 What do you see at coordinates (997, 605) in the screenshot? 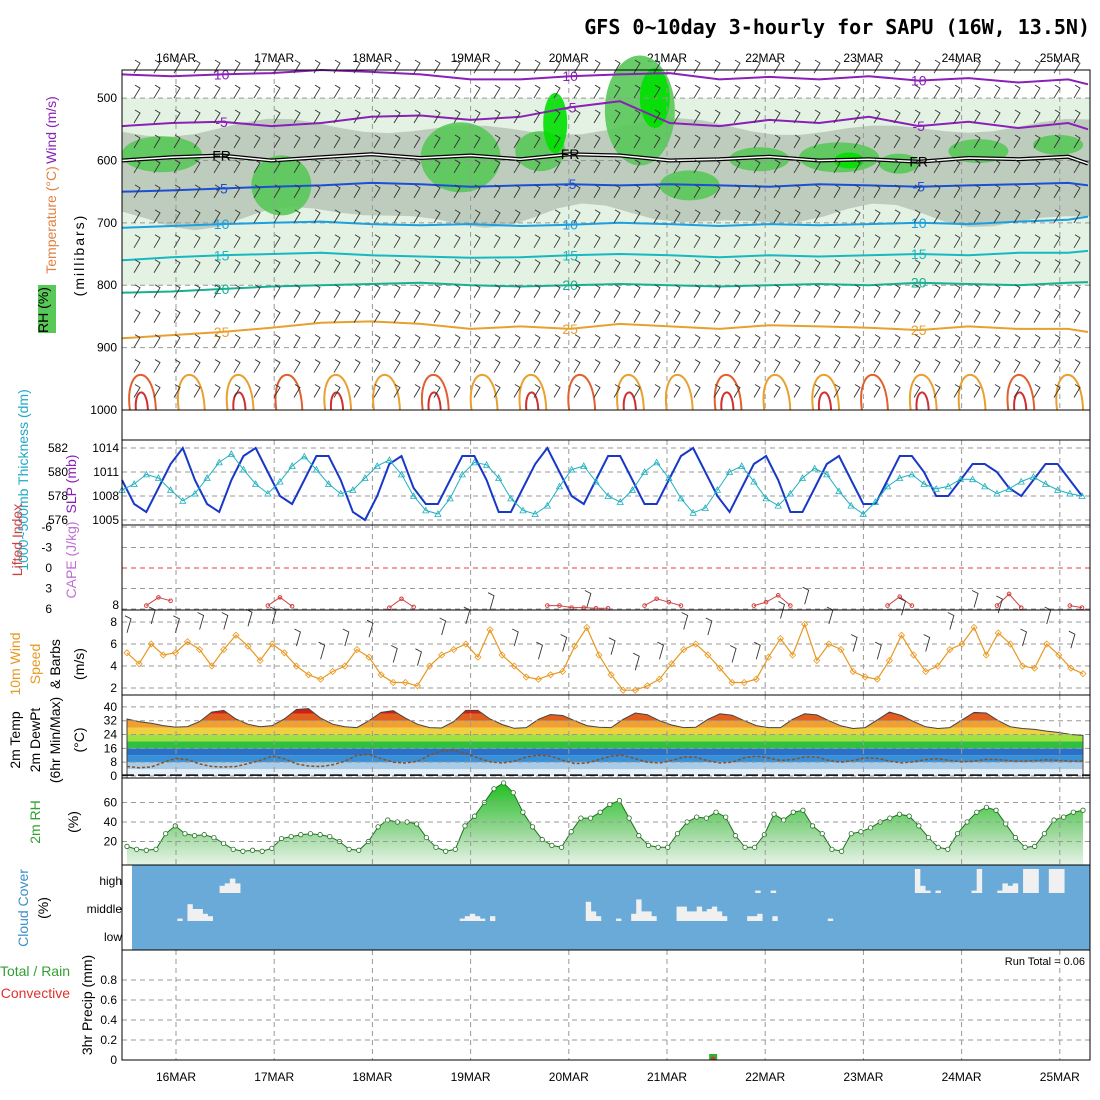
I see `li-point` at bounding box center [997, 605].